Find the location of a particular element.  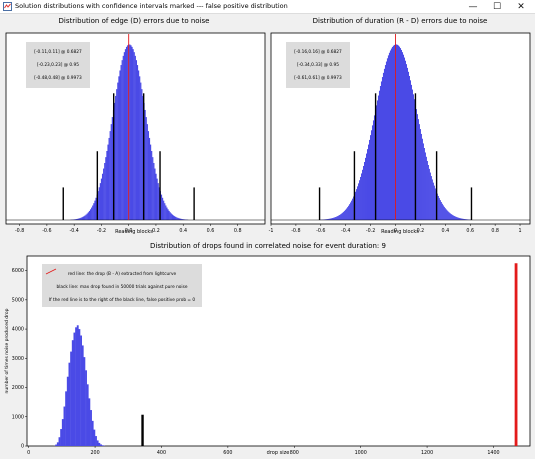

maximize-icon: ☐ is located at coordinates (497, 6).